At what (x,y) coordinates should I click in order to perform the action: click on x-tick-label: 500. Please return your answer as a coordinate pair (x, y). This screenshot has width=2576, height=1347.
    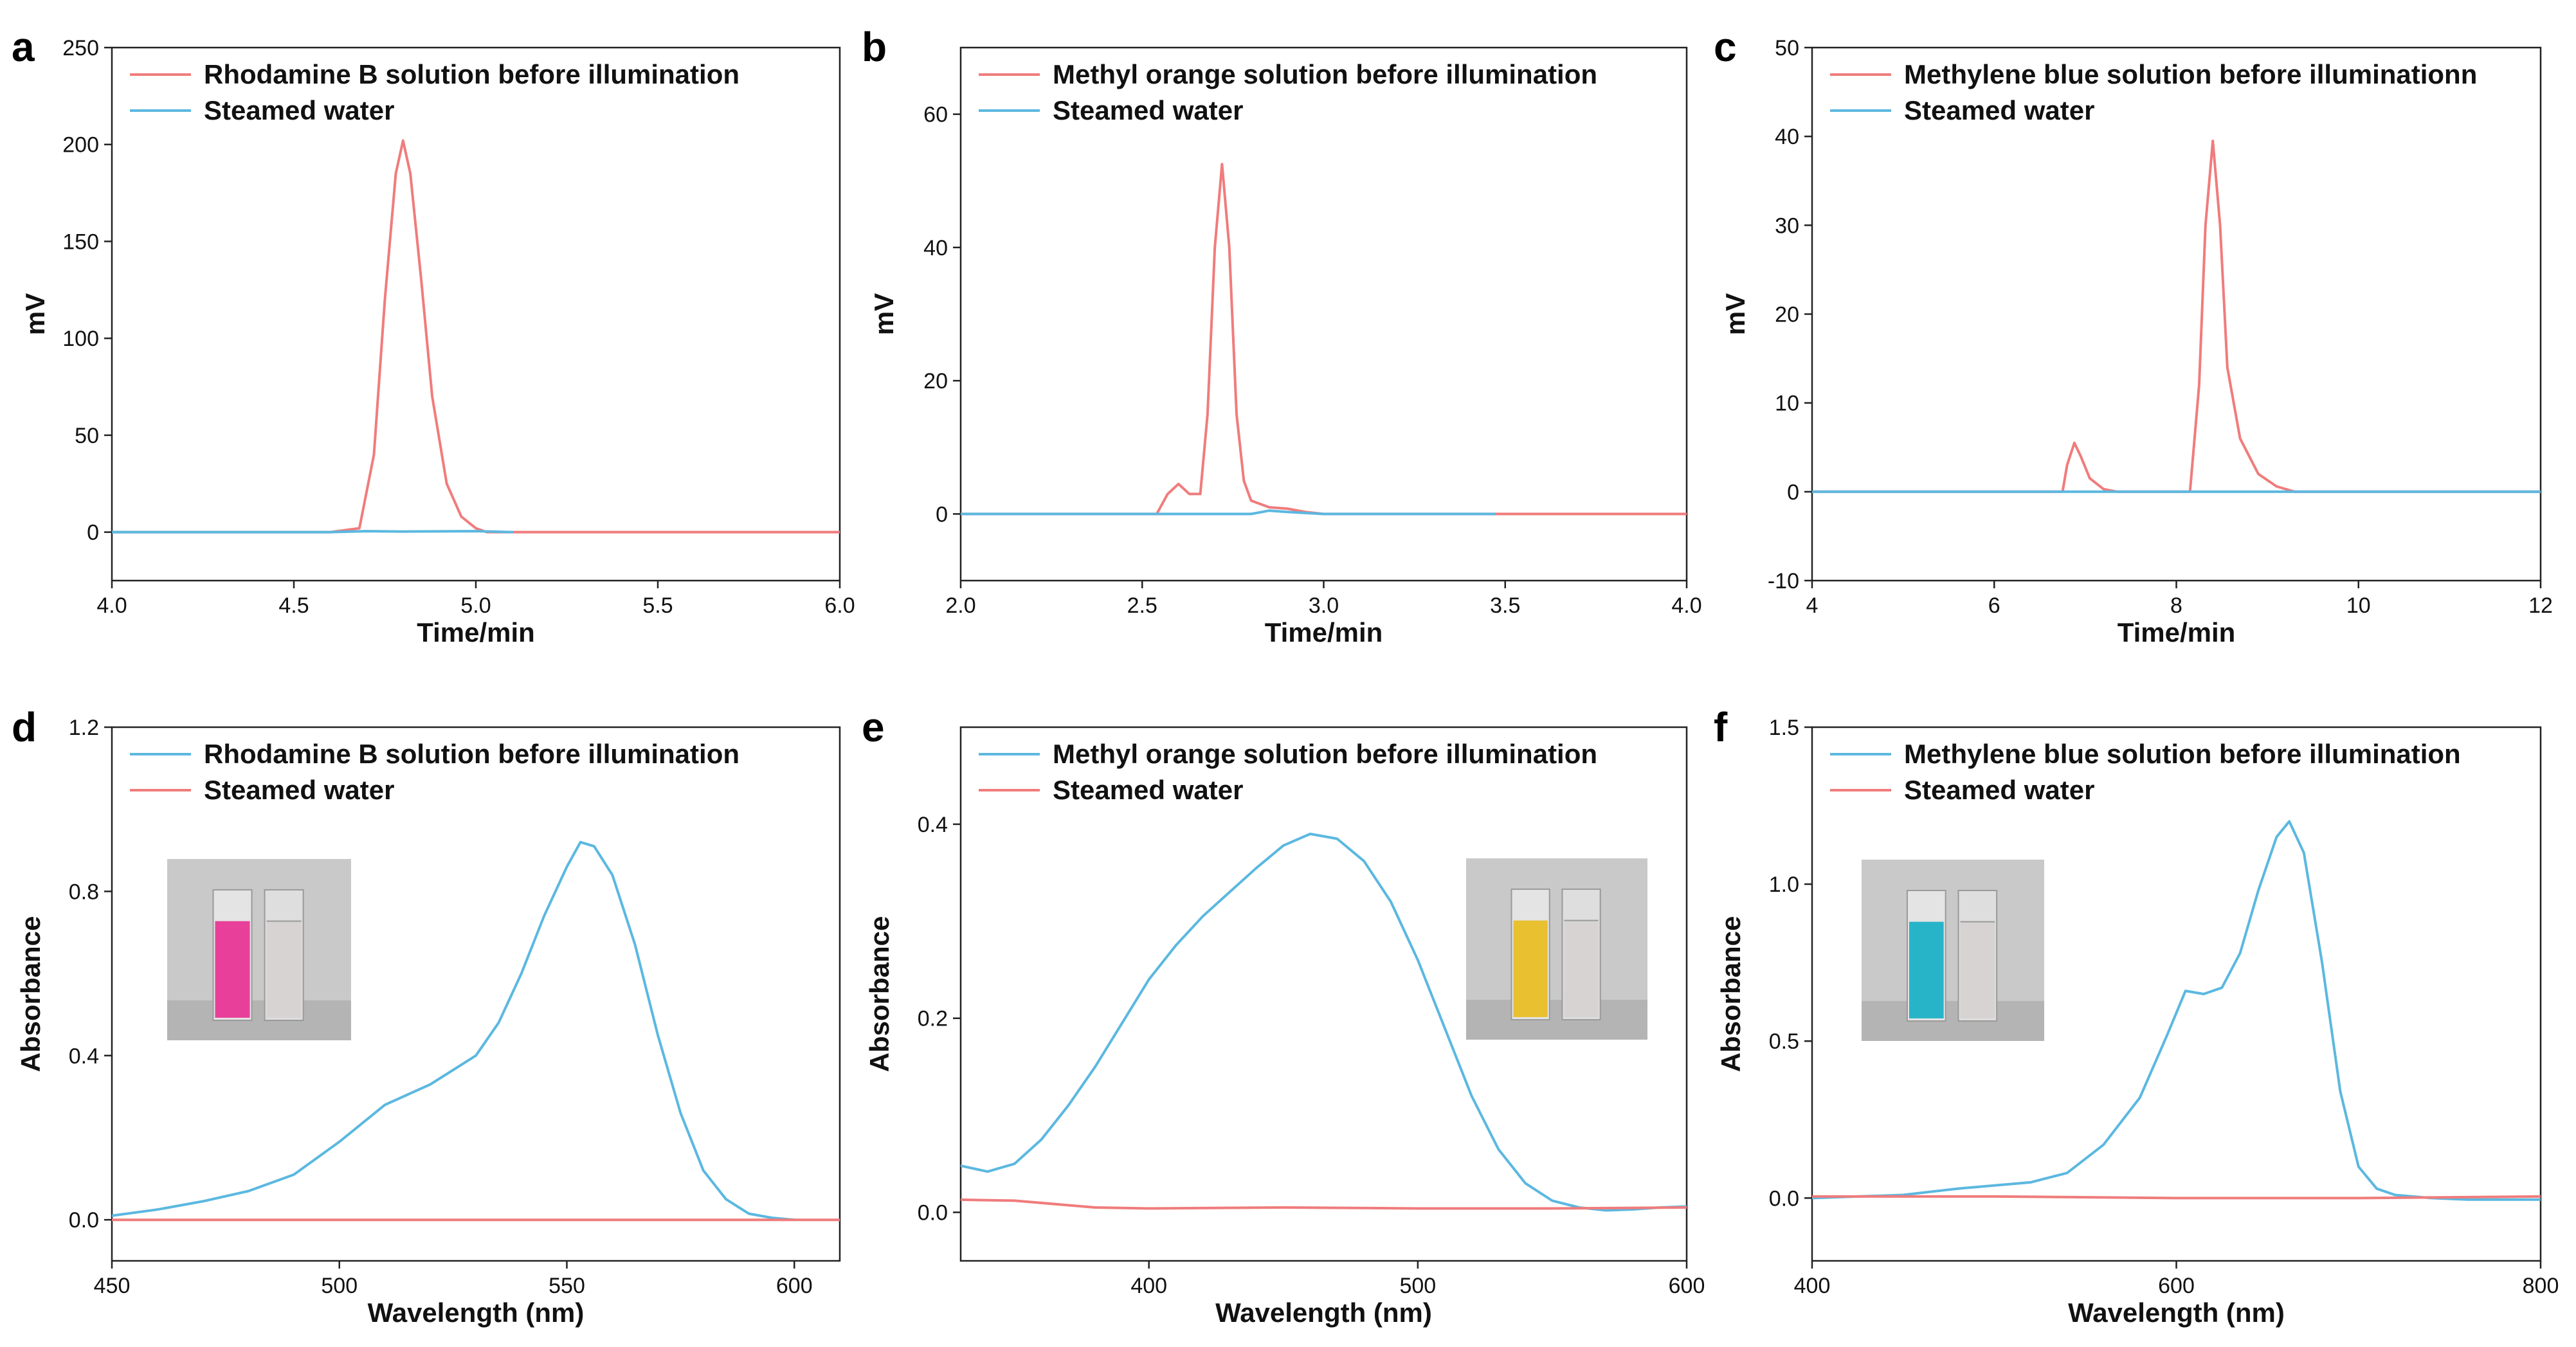
    Looking at the image, I should click on (1417, 1286).